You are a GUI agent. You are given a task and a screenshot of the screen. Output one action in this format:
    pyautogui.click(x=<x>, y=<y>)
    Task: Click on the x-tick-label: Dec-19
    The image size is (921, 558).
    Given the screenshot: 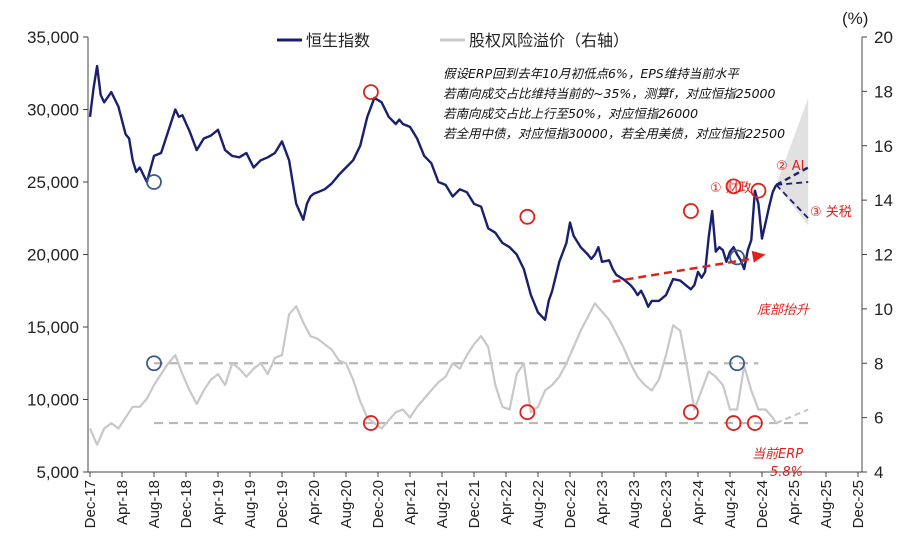 What is the action you would take?
    pyautogui.click(x=282, y=504)
    